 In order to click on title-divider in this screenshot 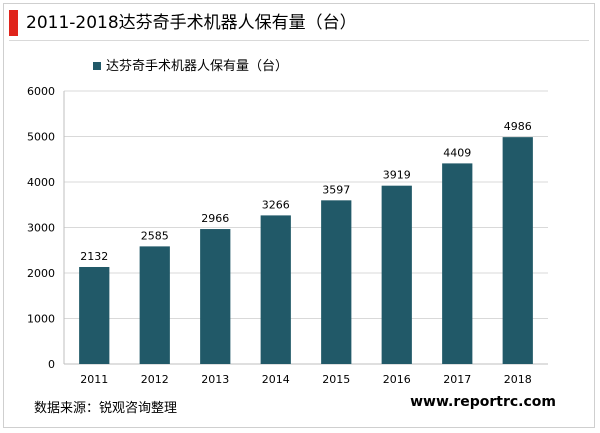, I will do `click(299, 40)`.